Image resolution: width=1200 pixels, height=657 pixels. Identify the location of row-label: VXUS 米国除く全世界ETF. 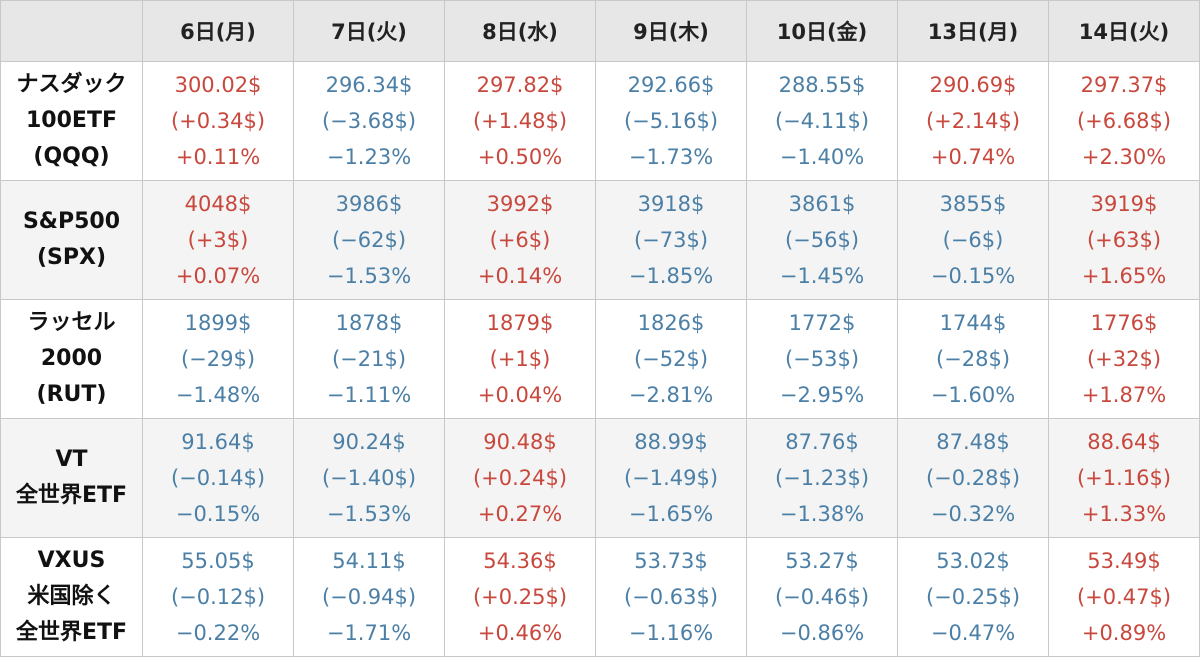
(71, 597).